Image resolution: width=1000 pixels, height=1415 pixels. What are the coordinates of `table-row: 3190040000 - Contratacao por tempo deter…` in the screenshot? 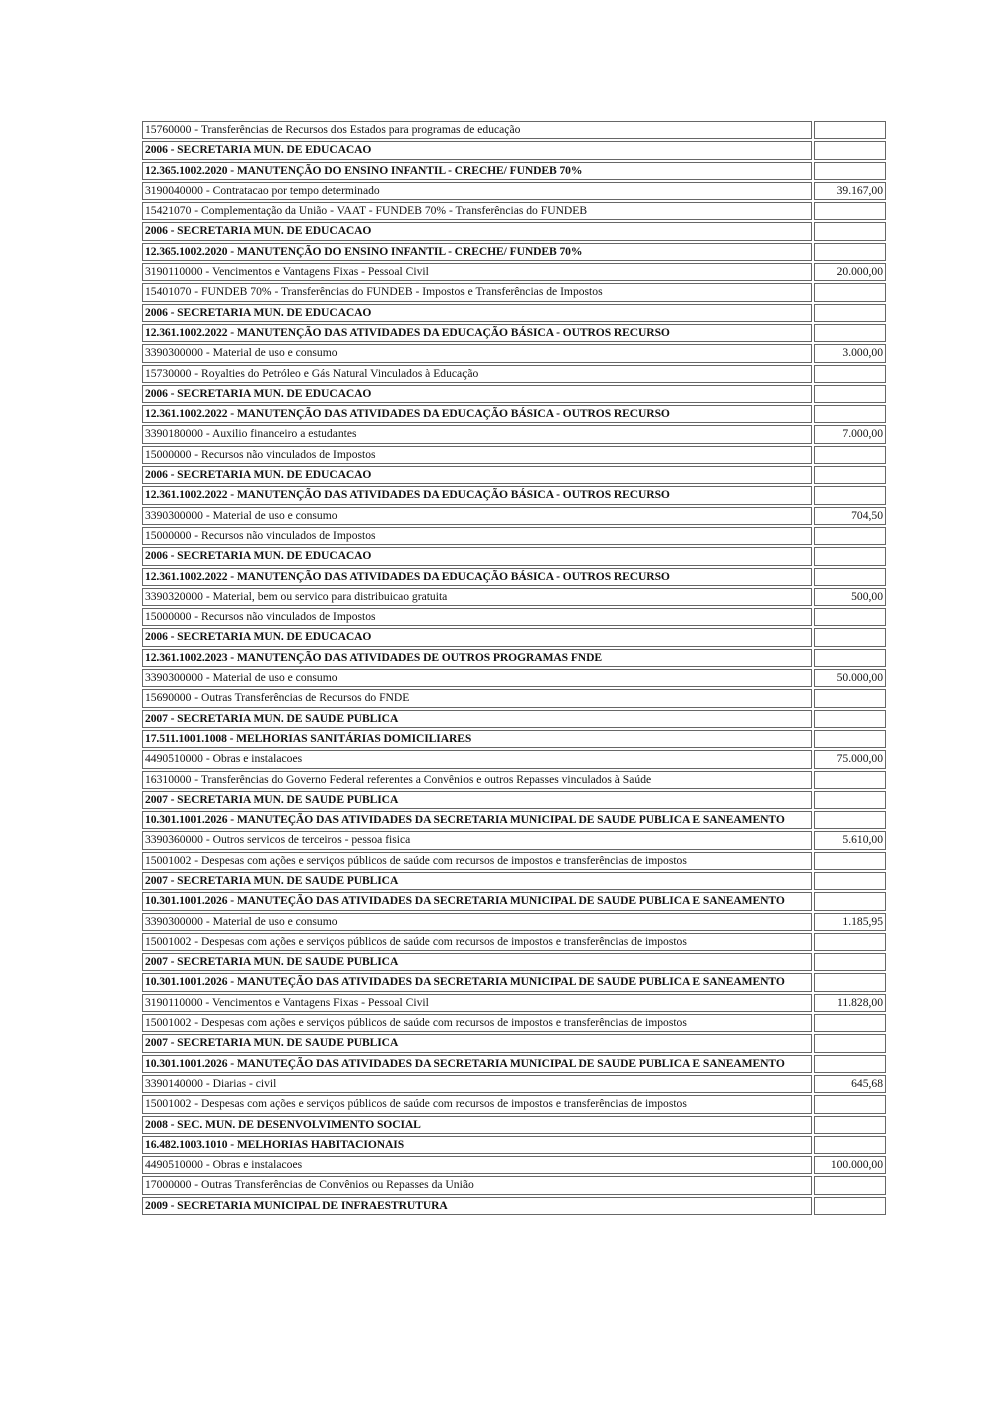 It's located at (514, 191).